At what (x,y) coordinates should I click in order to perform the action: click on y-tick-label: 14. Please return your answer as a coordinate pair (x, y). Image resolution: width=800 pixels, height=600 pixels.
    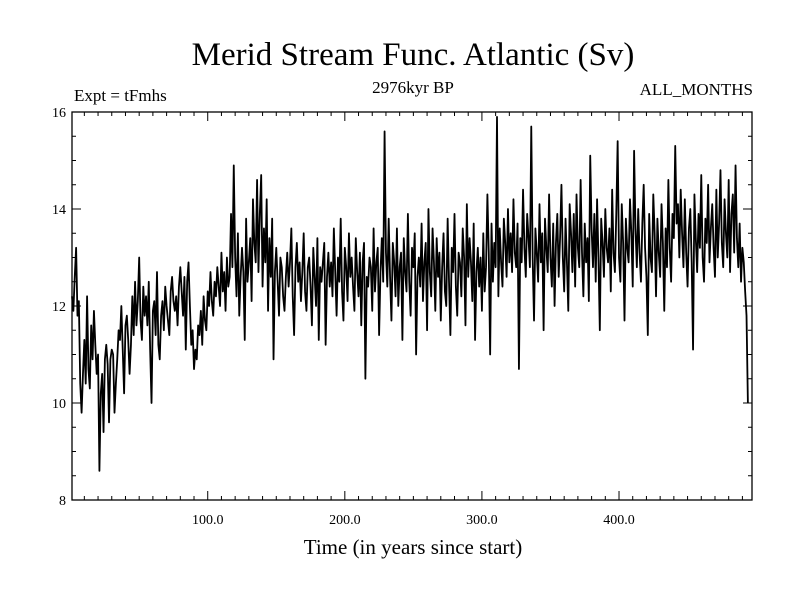
    Looking at the image, I should click on (59, 210).